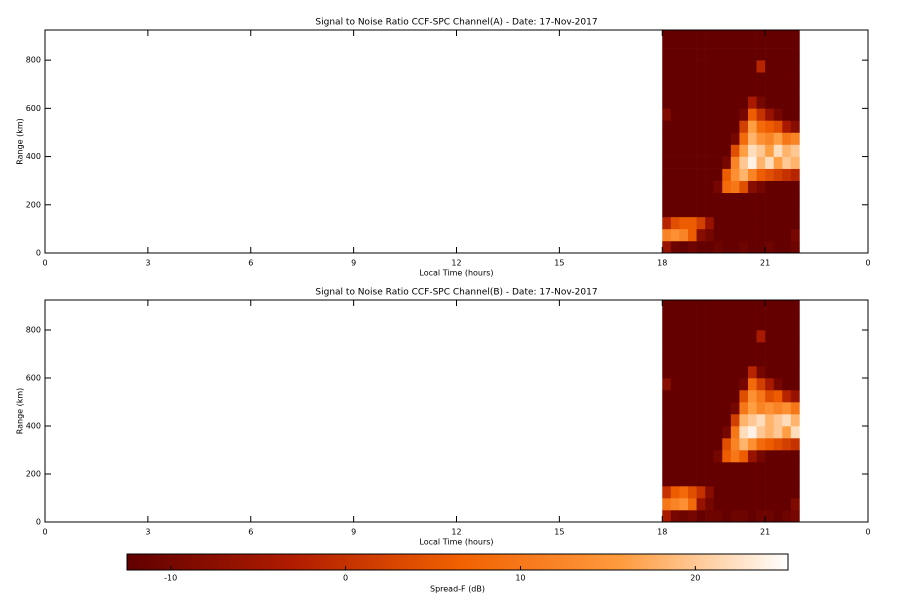  Describe the element at coordinates (456, 532) in the screenshot. I see `x-tick-label: 12` at that location.